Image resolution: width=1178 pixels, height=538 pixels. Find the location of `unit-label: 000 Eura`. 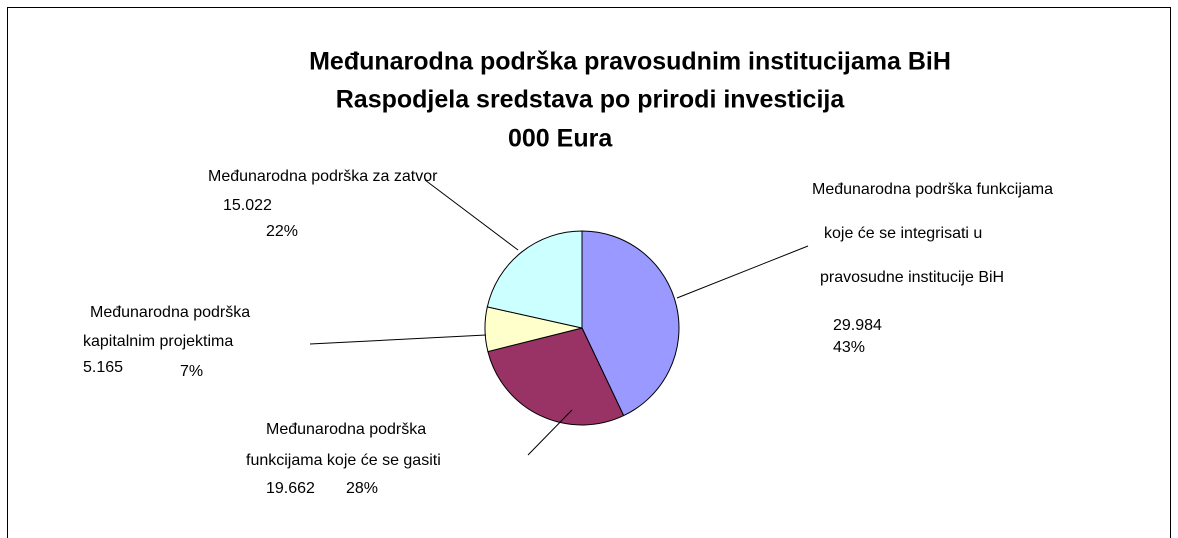

unit-label: 000 Eura is located at coordinates (560, 139).